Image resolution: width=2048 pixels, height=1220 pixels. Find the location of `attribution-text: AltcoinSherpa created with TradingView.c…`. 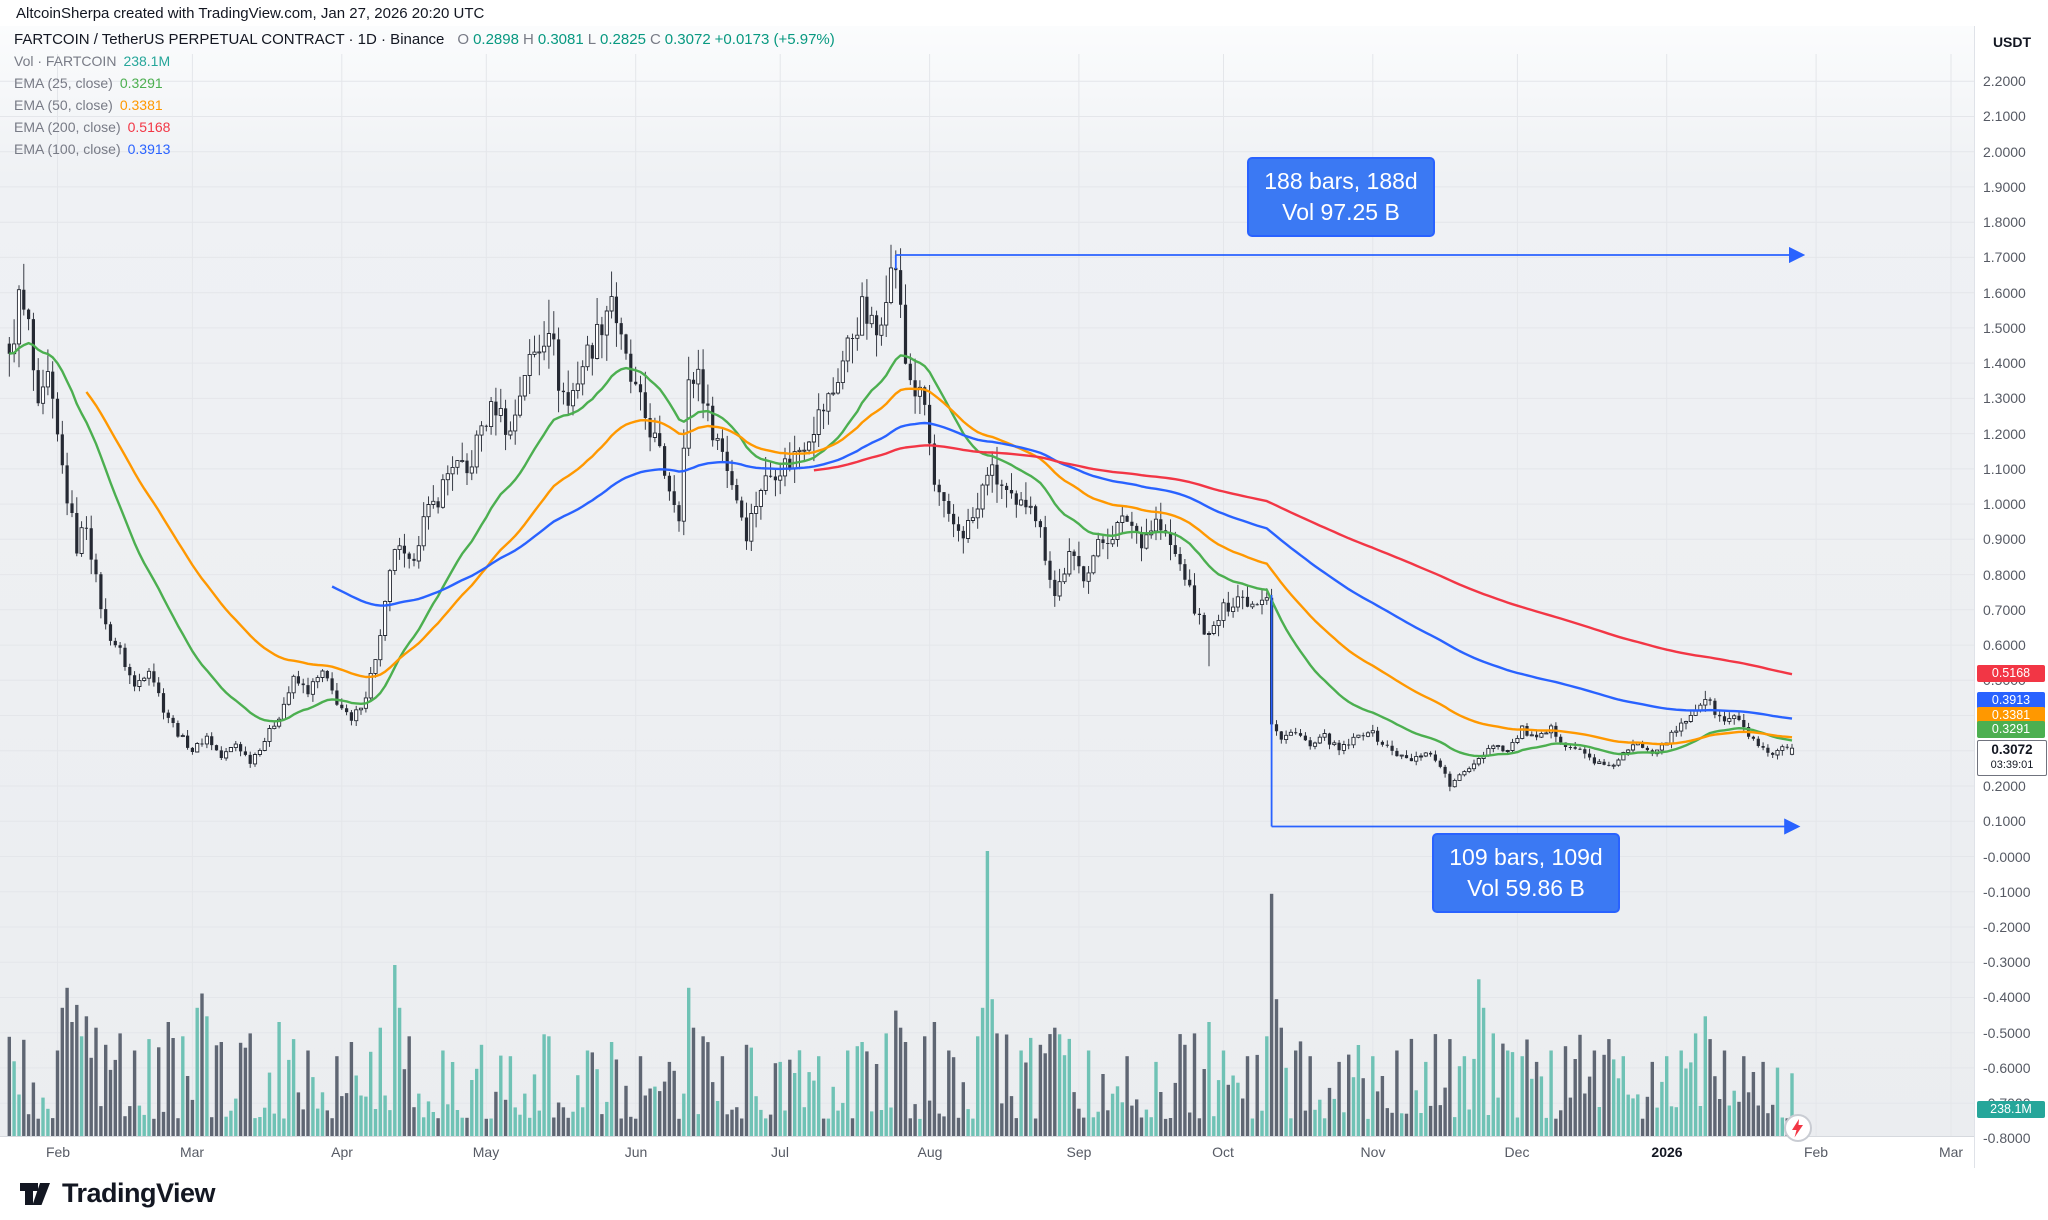

attribution-text: AltcoinSherpa created with TradingView.c… is located at coordinates (250, 13).